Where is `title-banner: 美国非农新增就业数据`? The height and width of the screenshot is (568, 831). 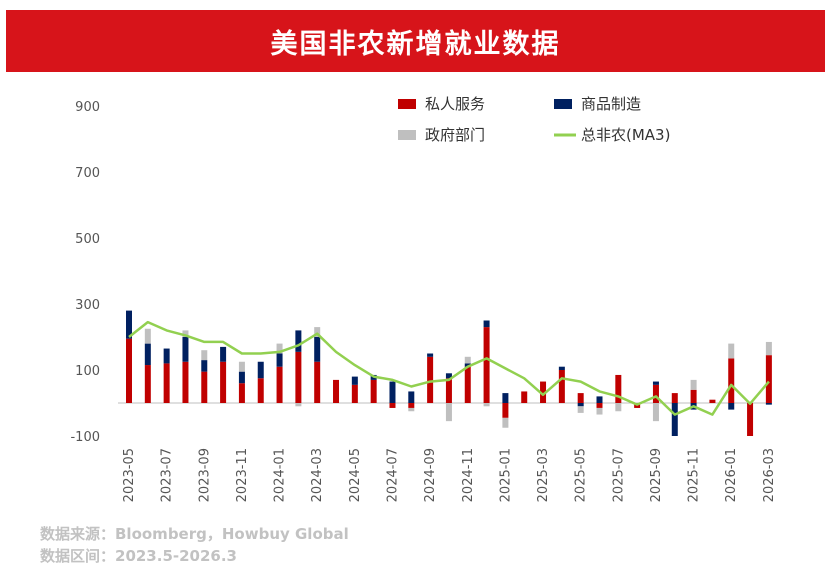 title-banner: 美国非农新增就业数据 is located at coordinates (415, 41).